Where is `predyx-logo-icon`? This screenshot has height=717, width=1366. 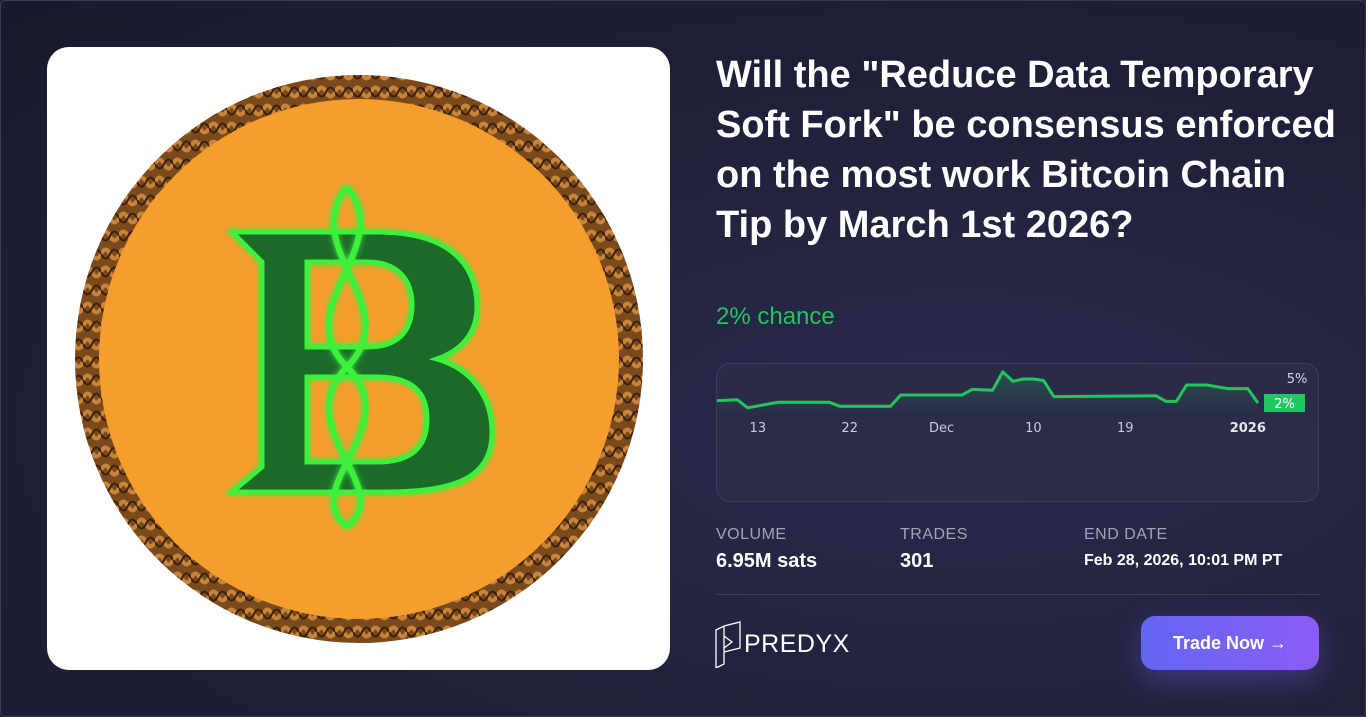 predyx-logo-icon is located at coordinates (728, 644).